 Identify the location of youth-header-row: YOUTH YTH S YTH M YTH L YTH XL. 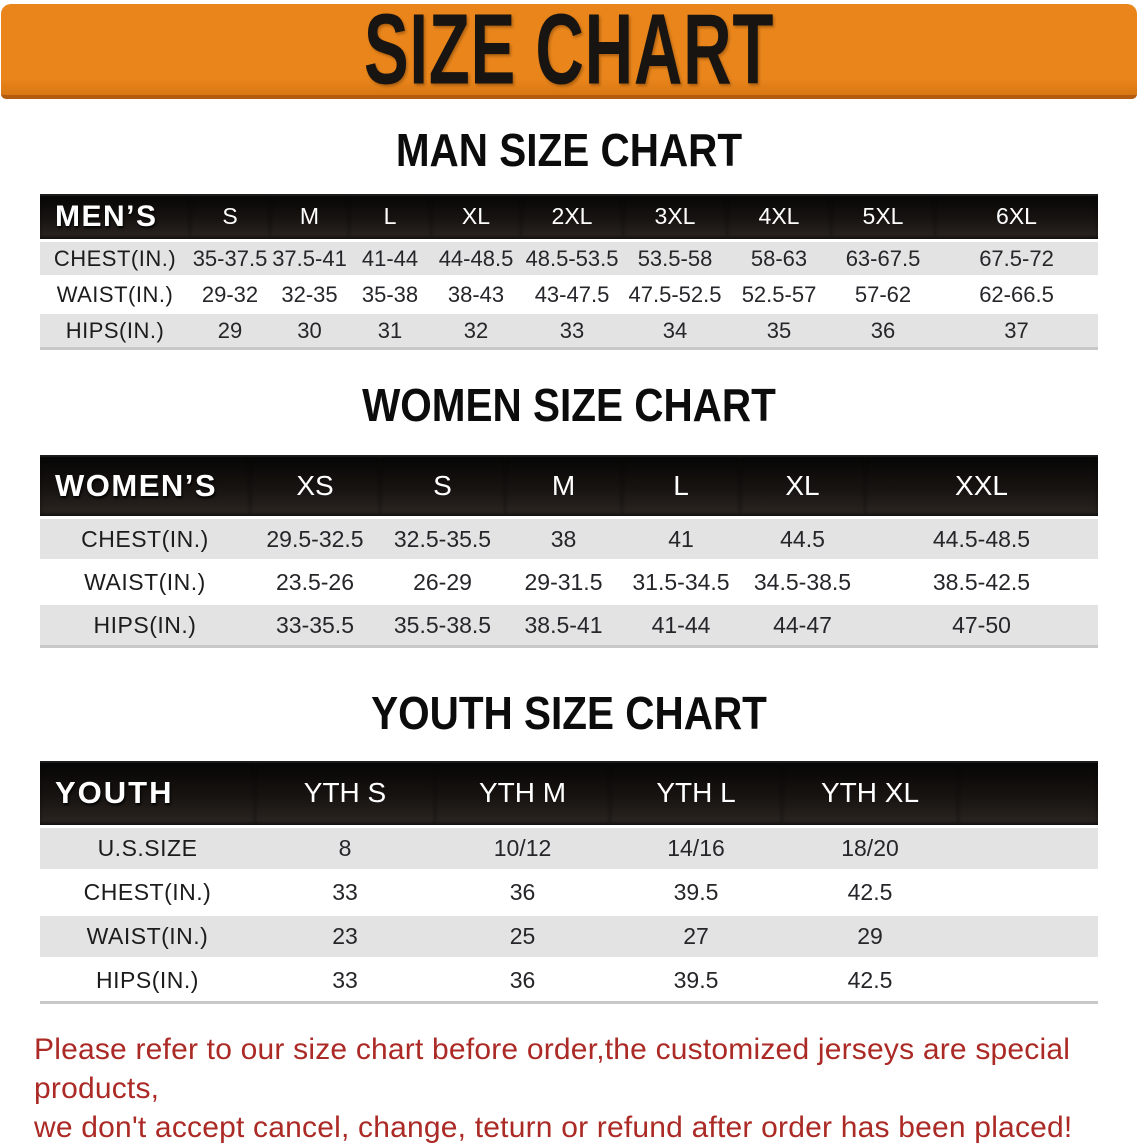
(569, 793).